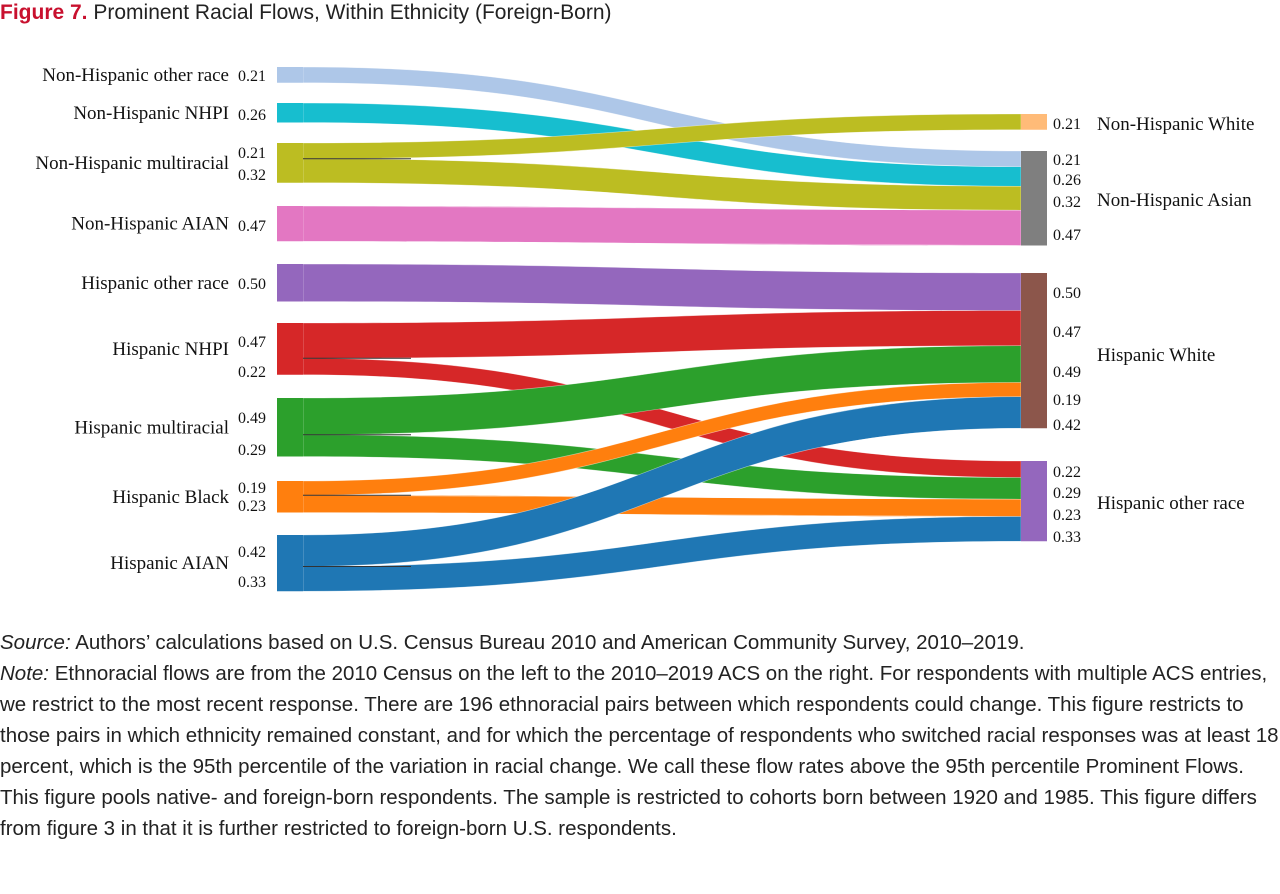  Describe the element at coordinates (290, 563) in the screenshot. I see `left-node-hispanic-aian` at that location.